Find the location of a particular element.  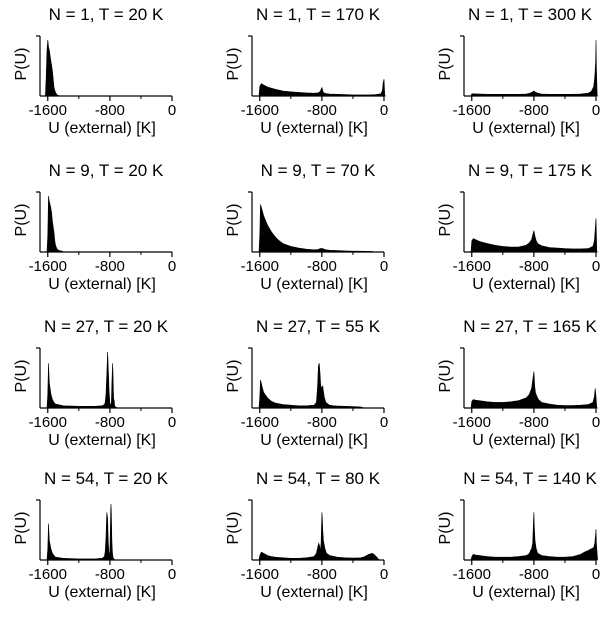

panel-title: N = 27, T = 20 K is located at coordinates (106, 326).